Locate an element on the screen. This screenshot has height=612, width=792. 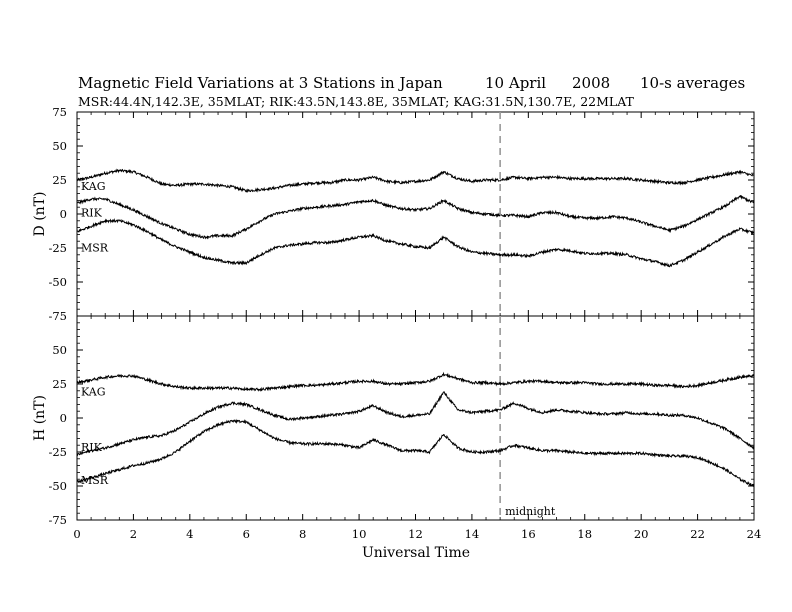
x-tick-label: 14 is located at coordinates (472, 534).